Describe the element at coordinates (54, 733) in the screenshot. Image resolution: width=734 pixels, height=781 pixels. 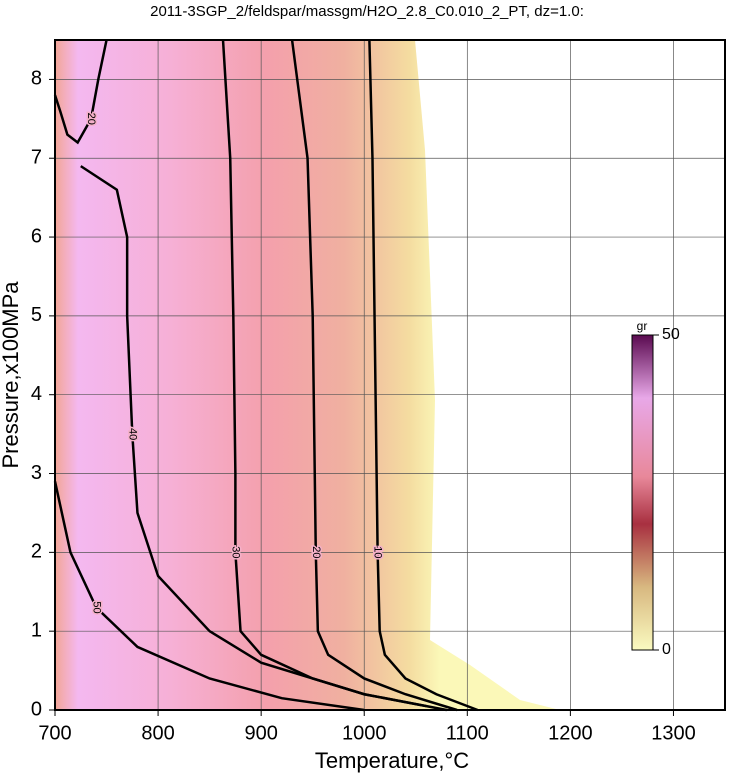
I see `x-tick-label: 700` at that location.